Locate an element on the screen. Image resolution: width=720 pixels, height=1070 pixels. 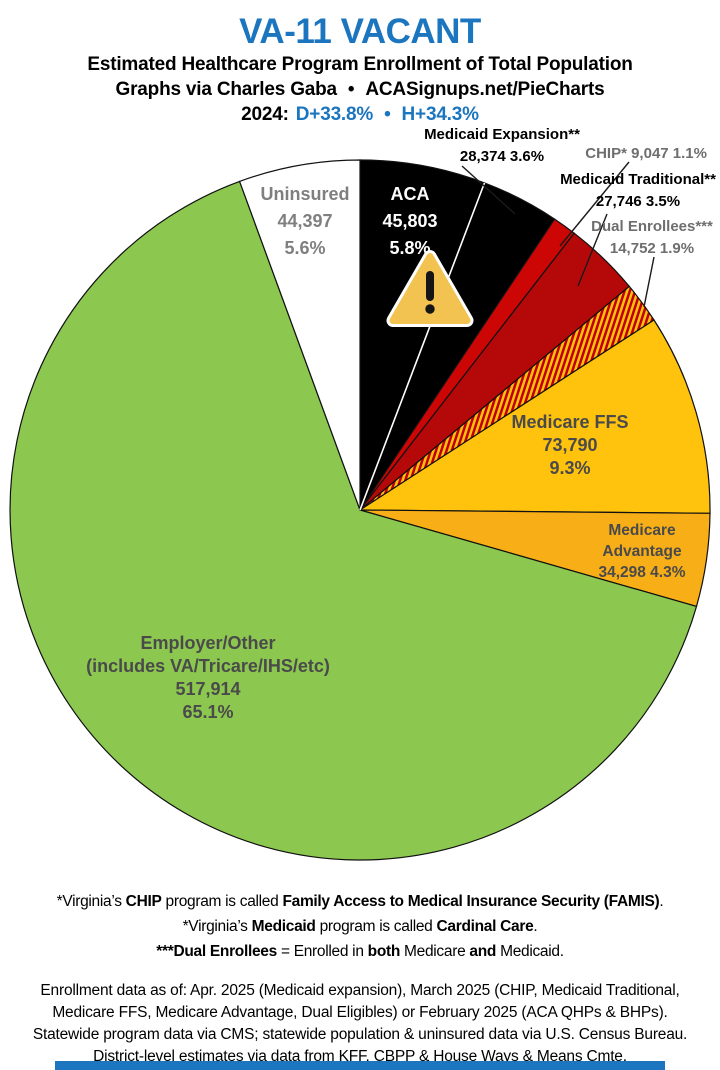
uninsured-slice-label: Uninsured 44,397 5.6% is located at coordinates (305, 221).